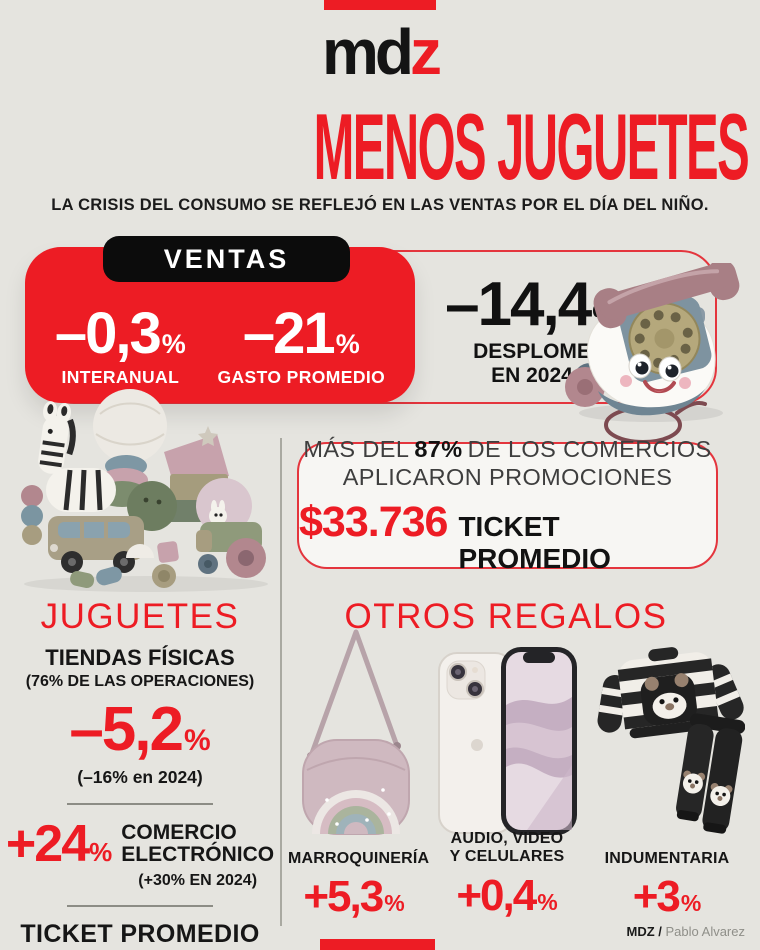 The image size is (760, 950). I want to click on truck-toy, so click(96, 544).